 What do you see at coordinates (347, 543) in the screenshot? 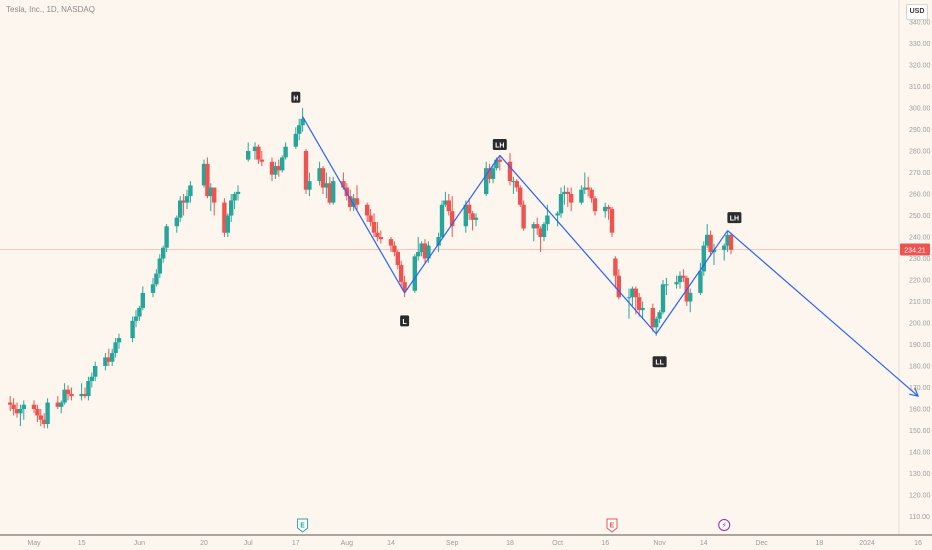
I see `x-tick-label: Aug` at bounding box center [347, 543].